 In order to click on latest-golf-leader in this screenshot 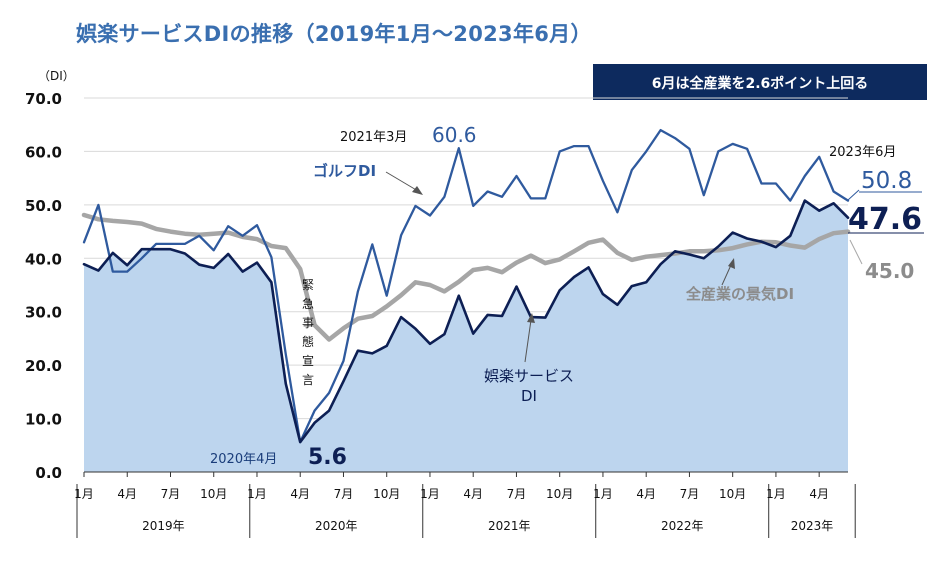, I will do `click(853, 195)`.